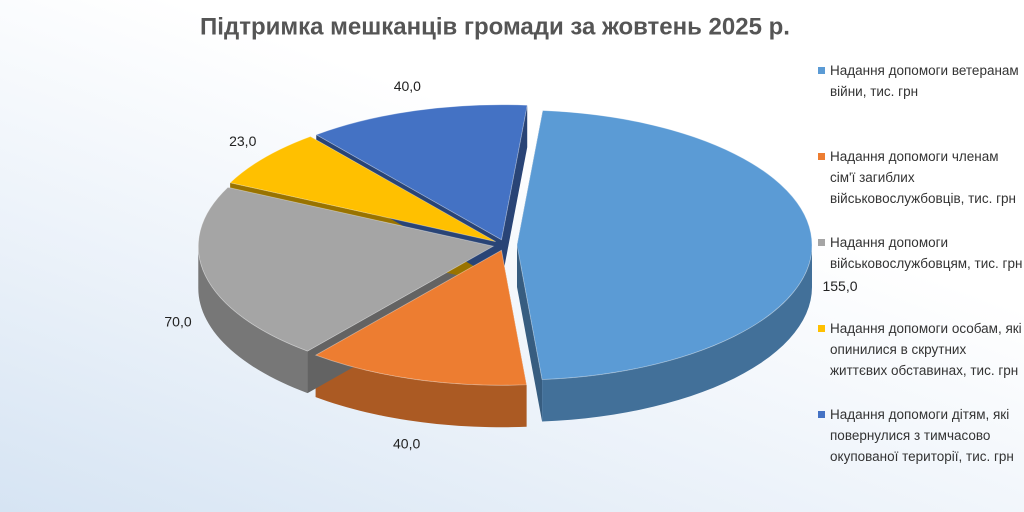 This screenshot has height=512, width=1024. Describe the element at coordinates (177, 322) in the screenshot. I see `data-label: 70,0` at that location.